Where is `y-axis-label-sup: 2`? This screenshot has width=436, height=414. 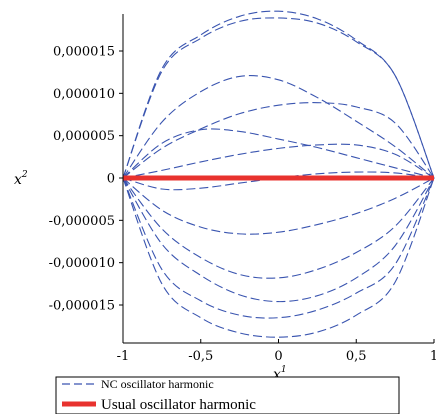
y-axis-label-sup: 2 is located at coordinates (24, 175).